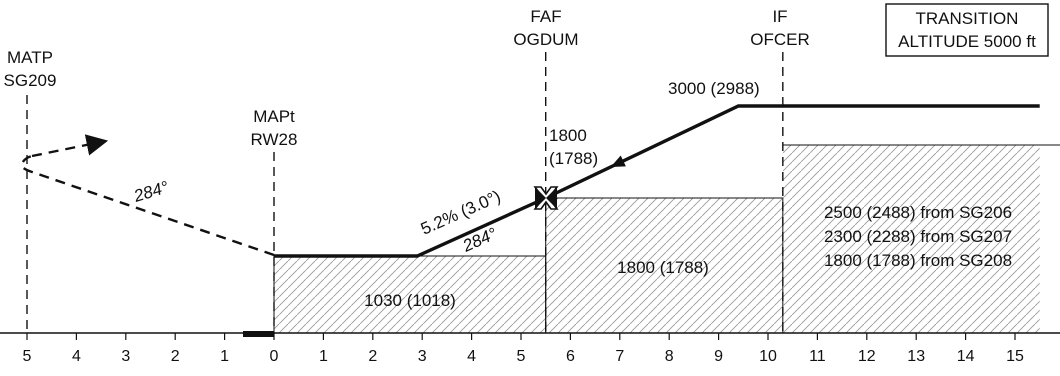 This screenshot has width=1060, height=376. What do you see at coordinates (410, 300) in the screenshot?
I see `segment-label-mapt-faf: 1030 (1018)` at bounding box center [410, 300].